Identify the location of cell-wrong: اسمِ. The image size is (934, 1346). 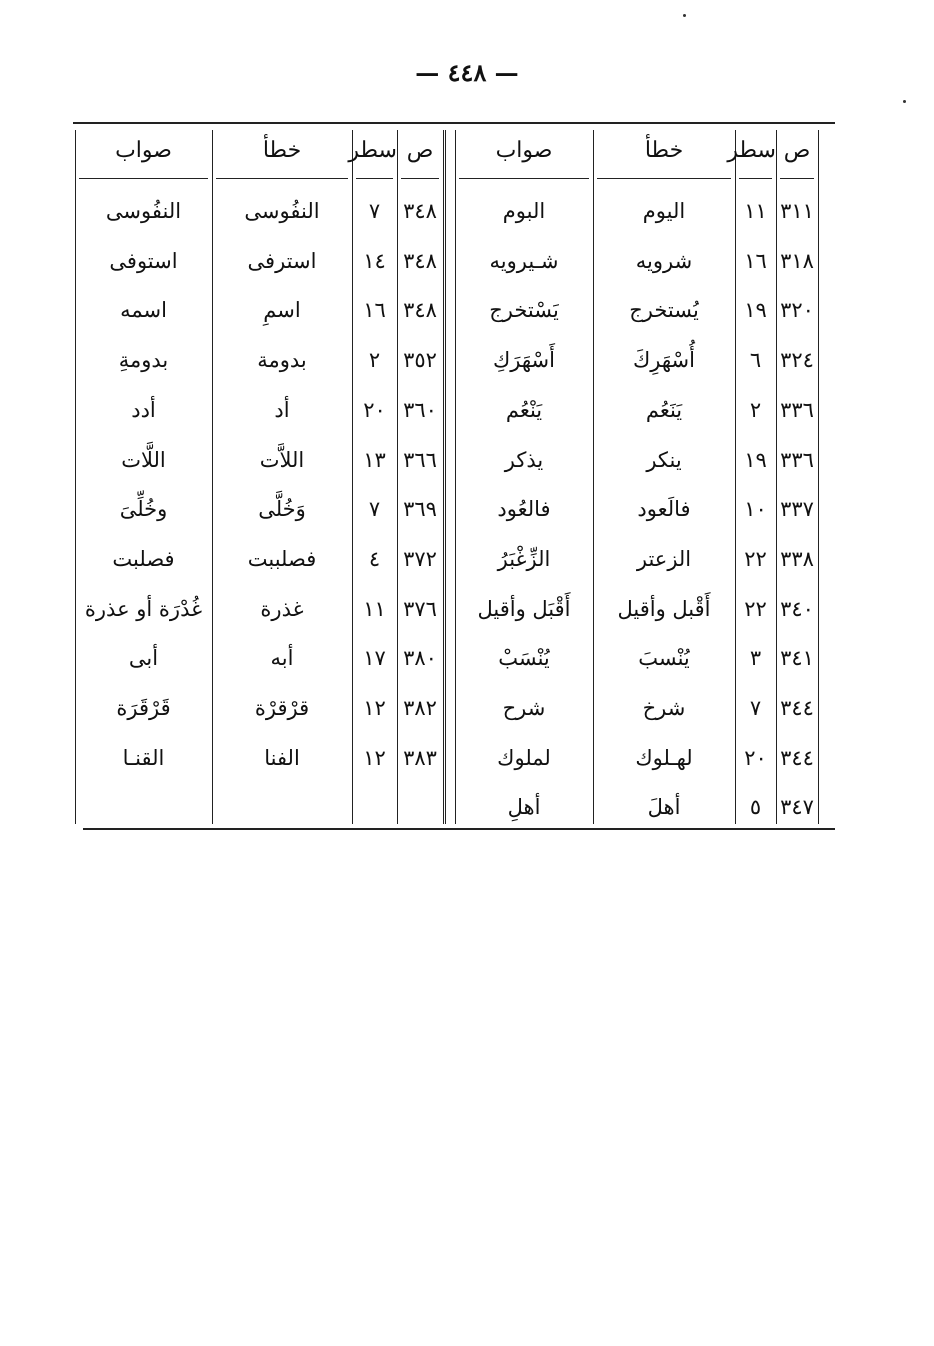
(282, 310).